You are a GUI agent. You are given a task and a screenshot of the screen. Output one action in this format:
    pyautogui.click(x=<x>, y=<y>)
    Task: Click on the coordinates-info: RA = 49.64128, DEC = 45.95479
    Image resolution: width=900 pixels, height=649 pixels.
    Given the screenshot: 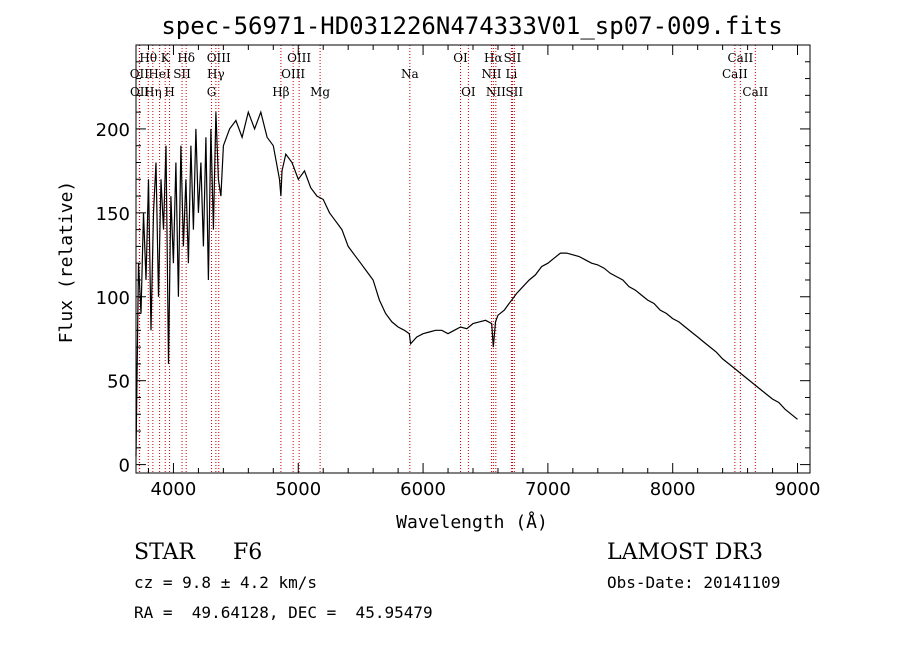 What is the action you would take?
    pyautogui.click(x=283, y=612)
    